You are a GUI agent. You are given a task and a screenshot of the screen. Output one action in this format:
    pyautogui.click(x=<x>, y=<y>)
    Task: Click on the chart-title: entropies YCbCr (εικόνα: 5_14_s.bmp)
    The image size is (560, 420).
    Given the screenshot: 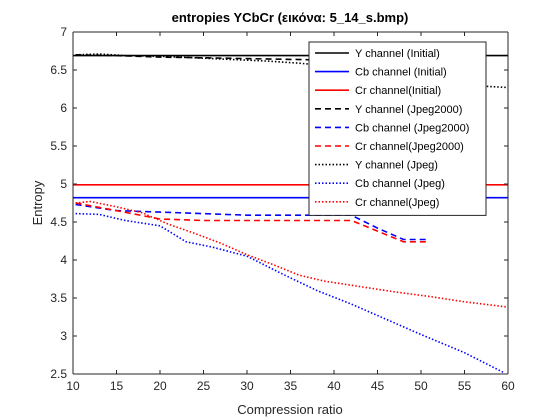 What is the action you would take?
    pyautogui.click(x=290, y=17)
    